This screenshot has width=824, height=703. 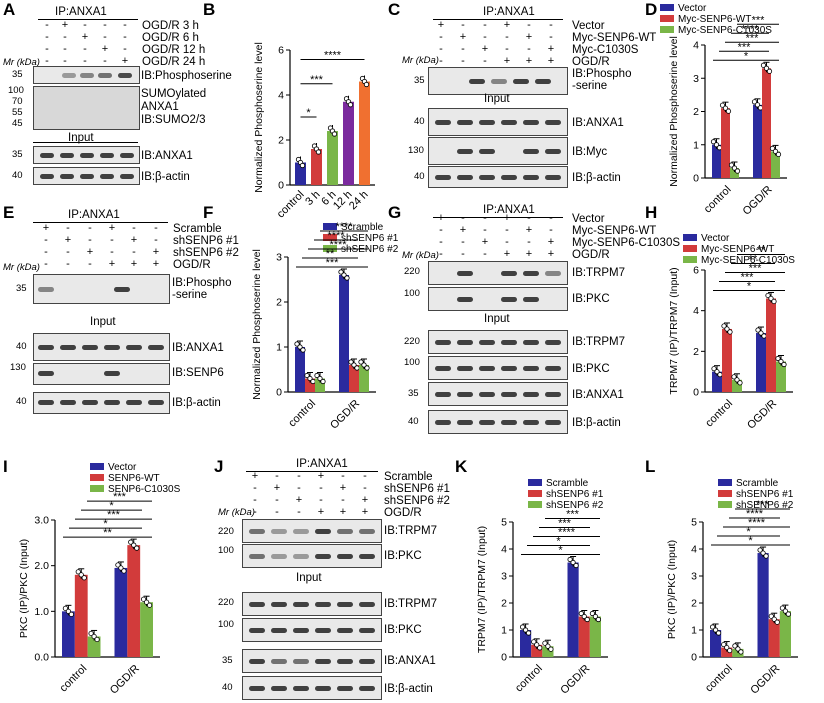 What do you see at coordinates (17, 123) in the screenshot?
I see `mw-tick: 45` at bounding box center [17, 123].